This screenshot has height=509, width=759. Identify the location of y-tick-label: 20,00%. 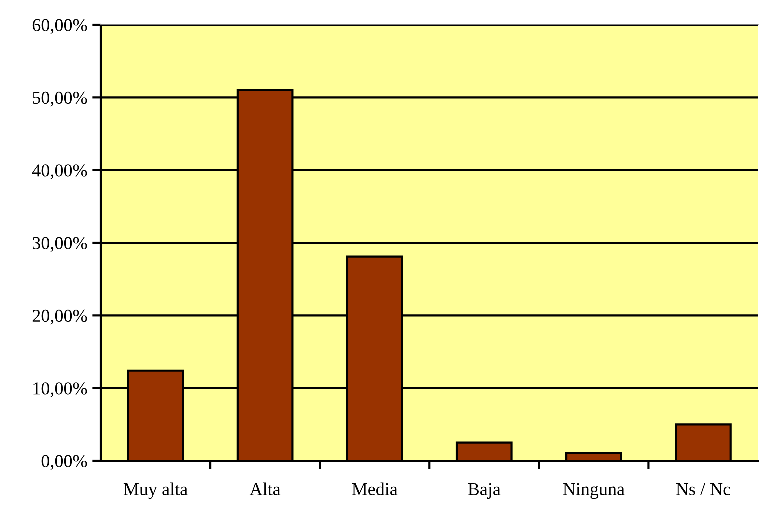
(60, 317).